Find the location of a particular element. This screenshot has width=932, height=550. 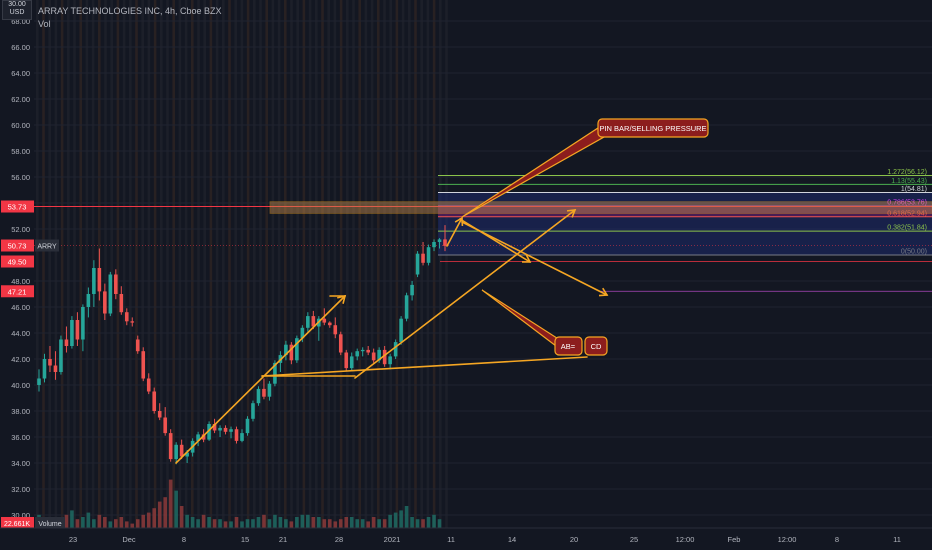

time-tick-label: 20 is located at coordinates (574, 539).